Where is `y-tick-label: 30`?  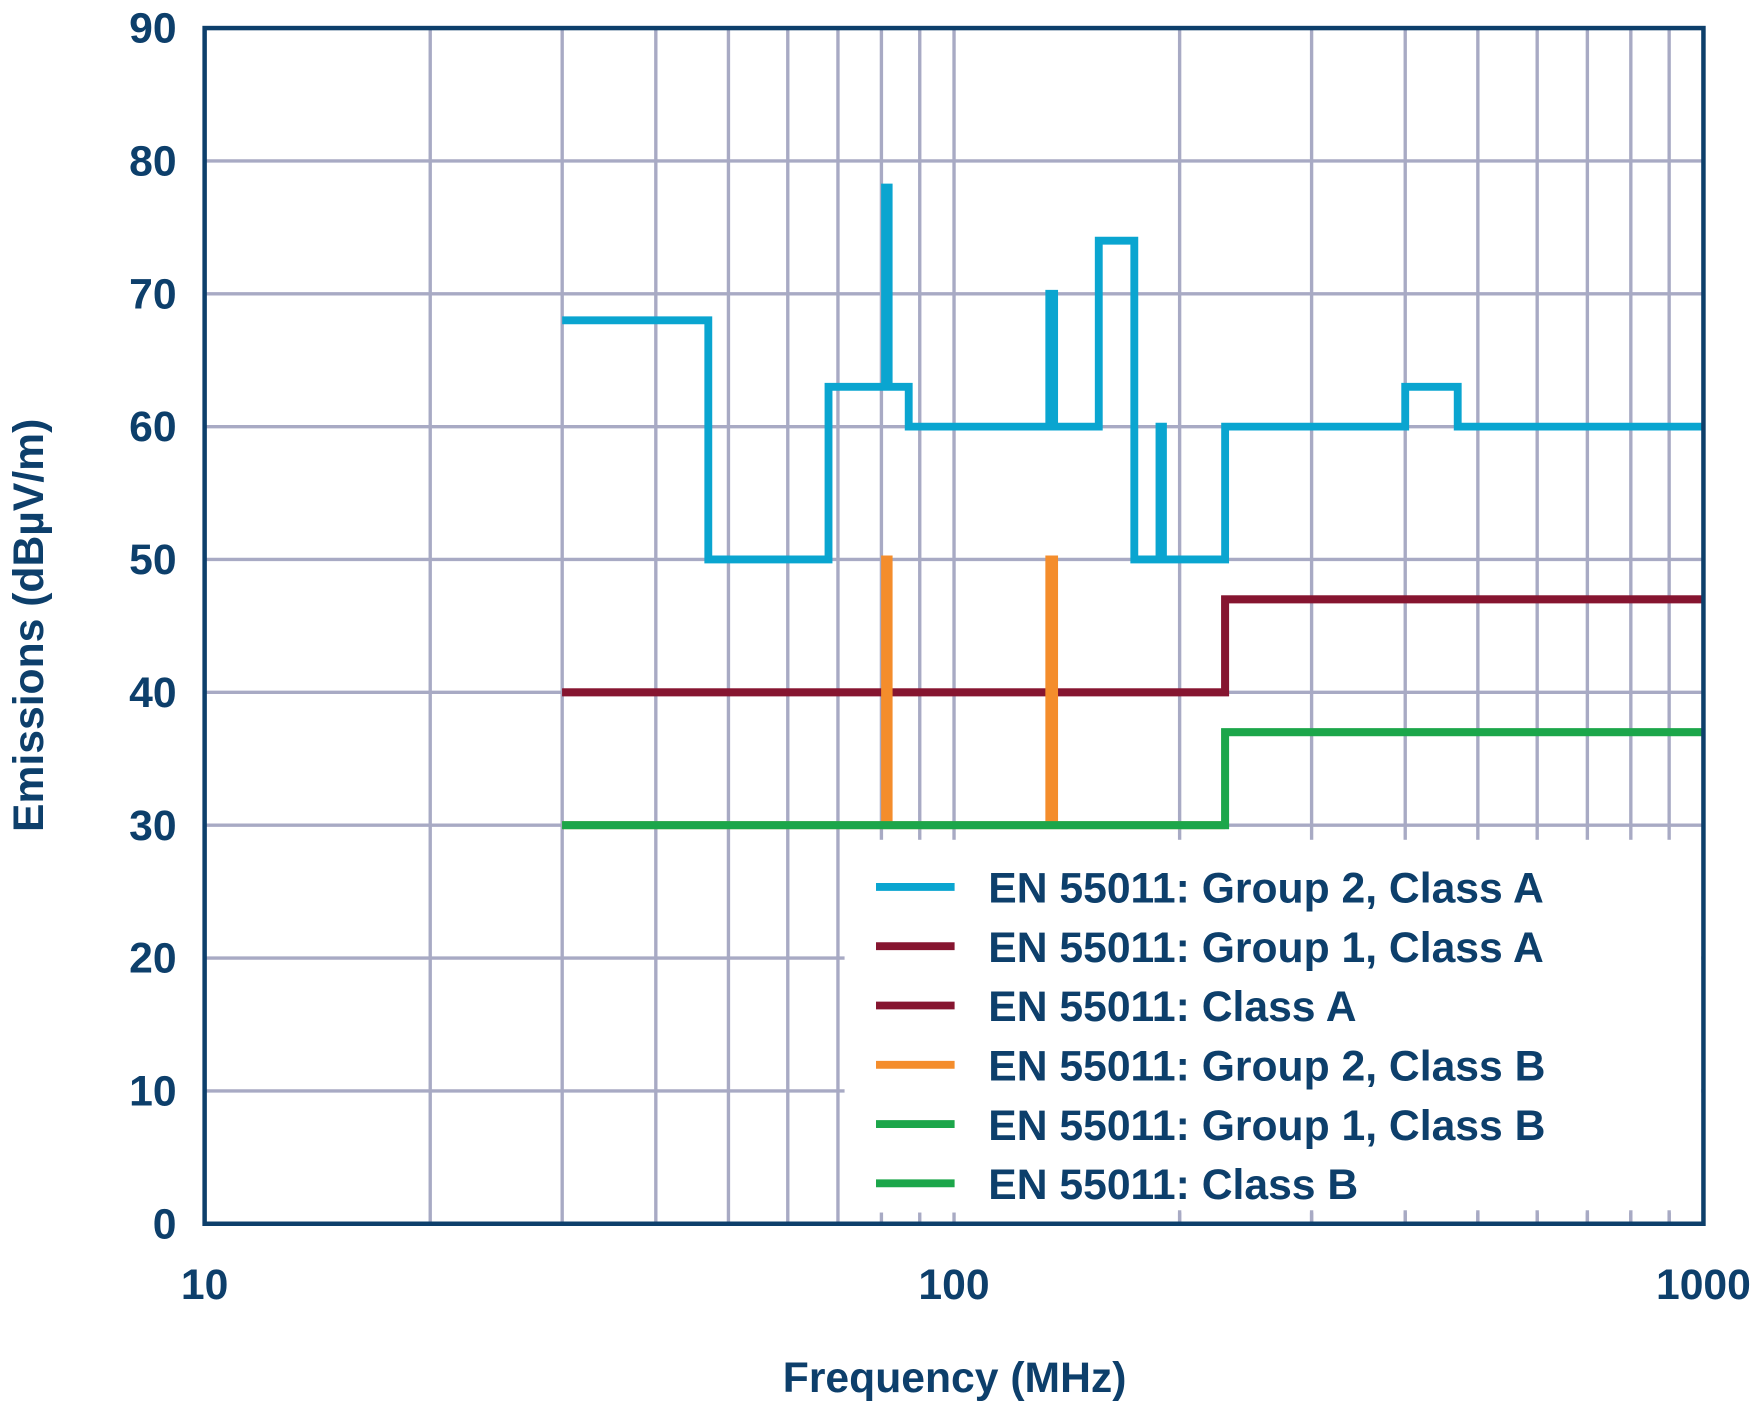 y-tick-label: 30 is located at coordinates (152, 826).